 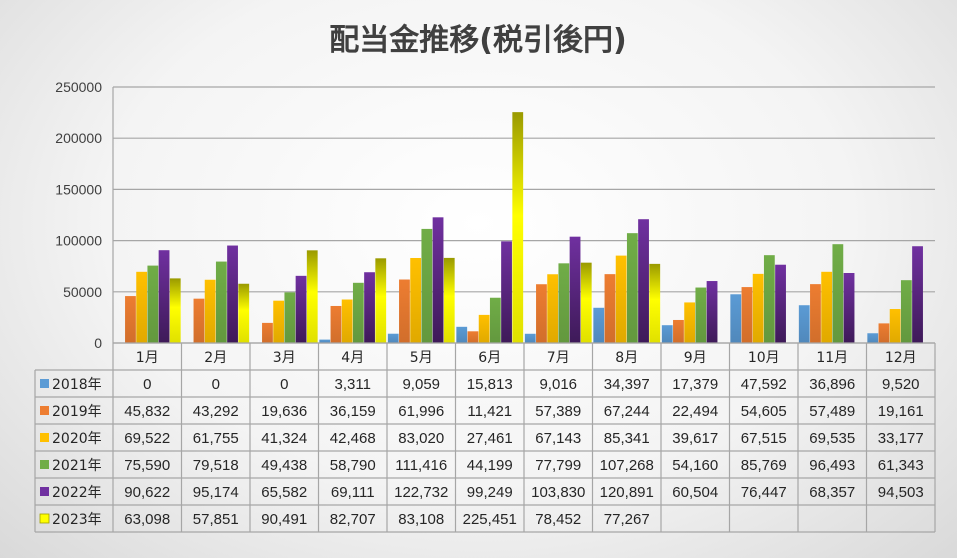 What do you see at coordinates (147, 438) in the screenshot?
I see `data-label: 69,522` at bounding box center [147, 438].